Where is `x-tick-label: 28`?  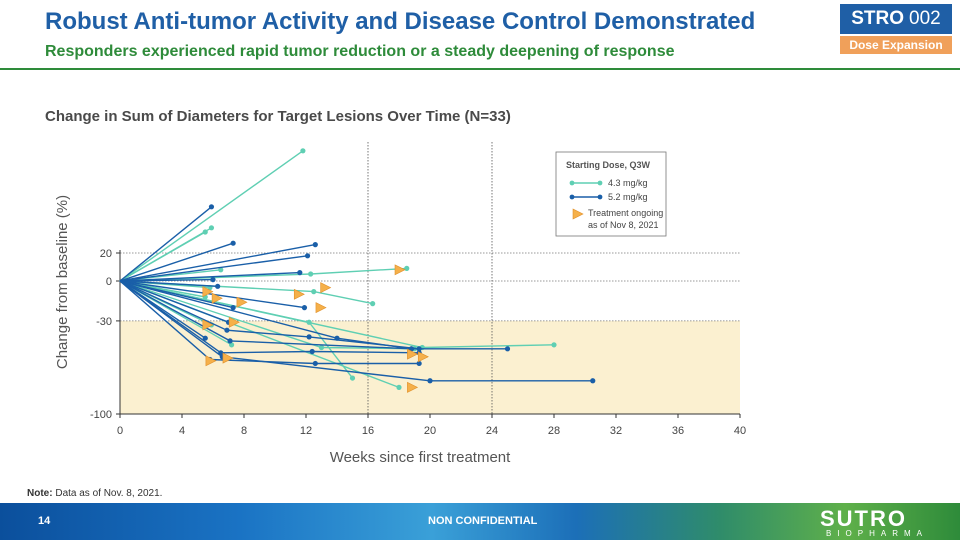 x-tick-label: 28 is located at coordinates (554, 431).